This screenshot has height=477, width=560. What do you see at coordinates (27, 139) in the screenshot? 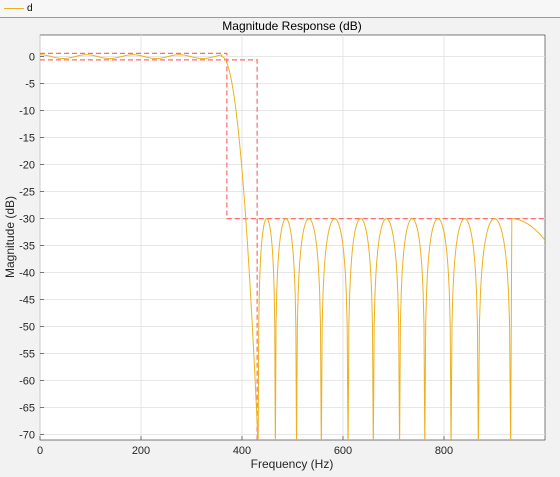
I see `y-tick-label: -15` at bounding box center [27, 139].